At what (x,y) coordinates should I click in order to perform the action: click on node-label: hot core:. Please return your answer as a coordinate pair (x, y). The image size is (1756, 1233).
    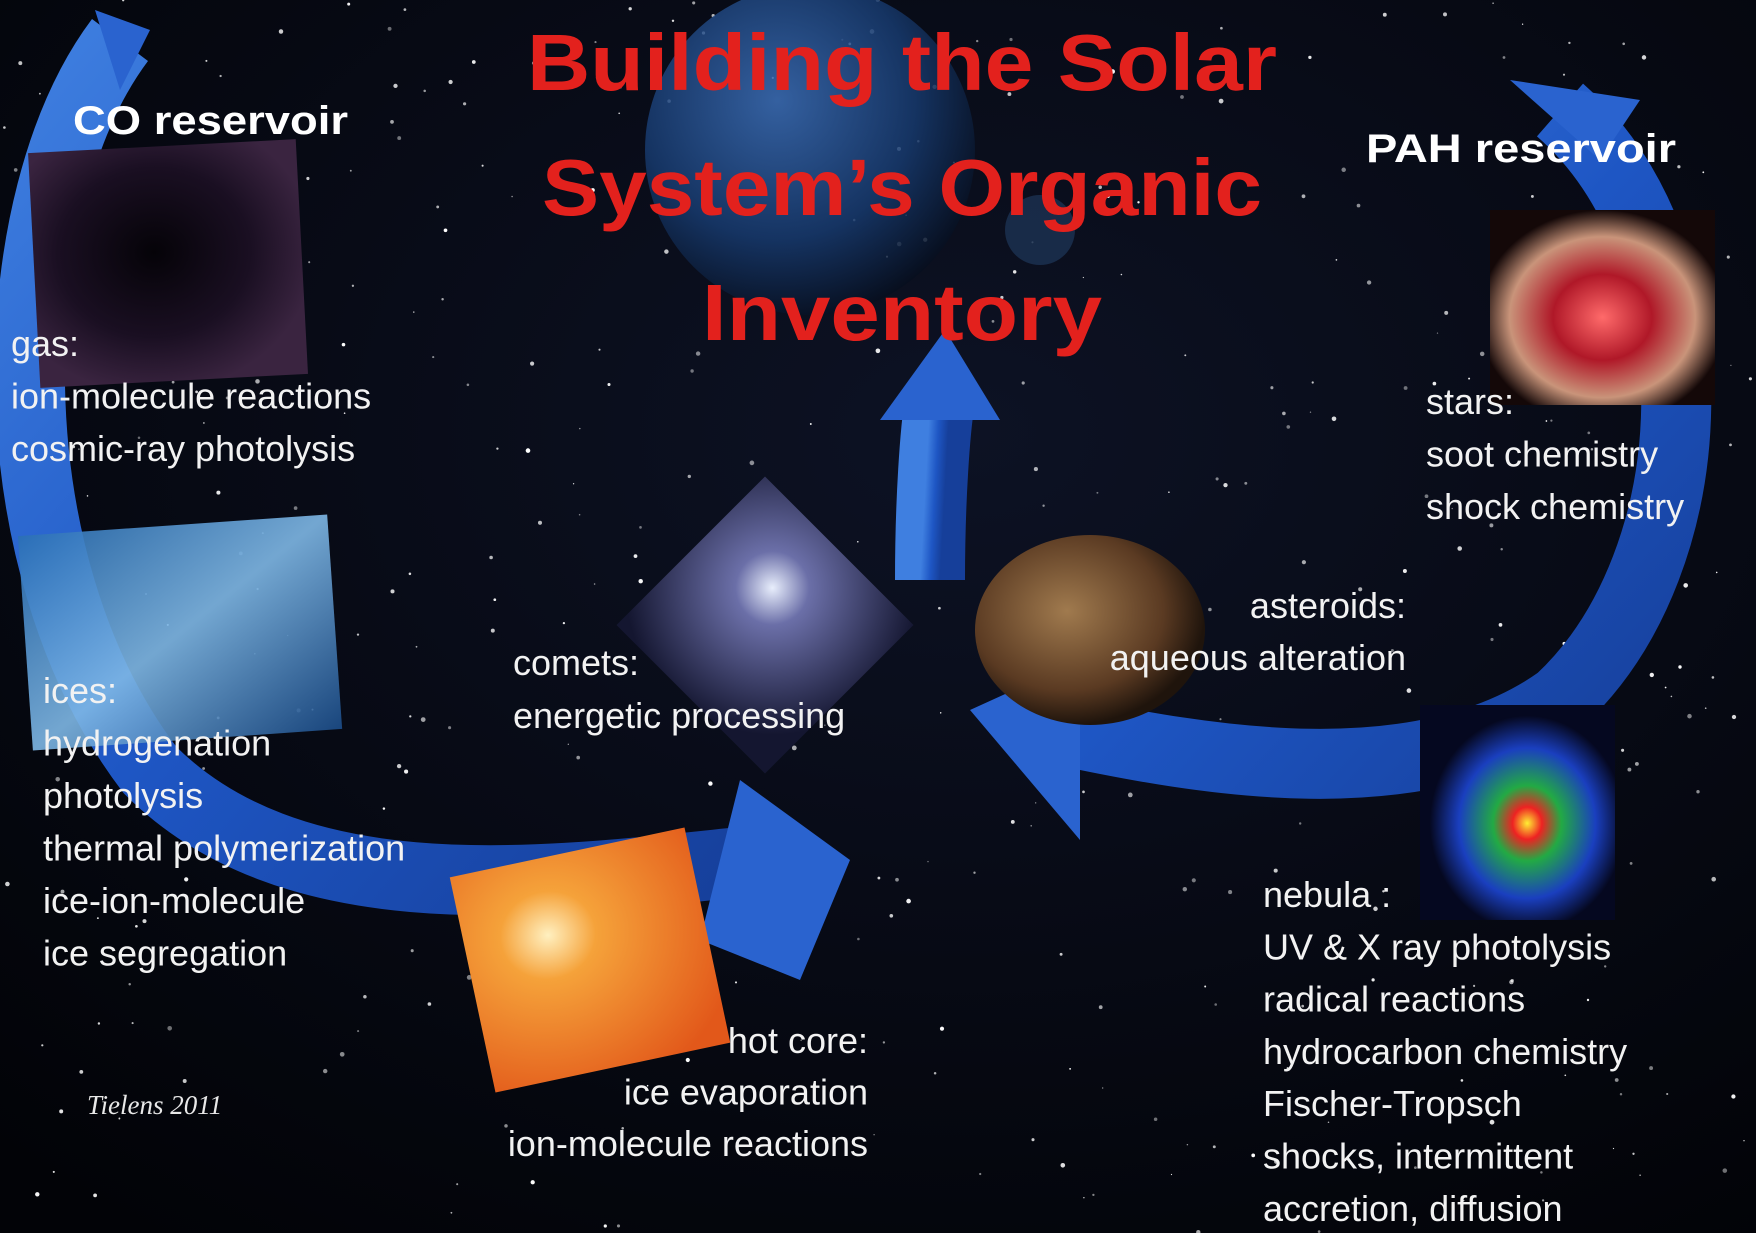
    Looking at the image, I should click on (798, 1040).